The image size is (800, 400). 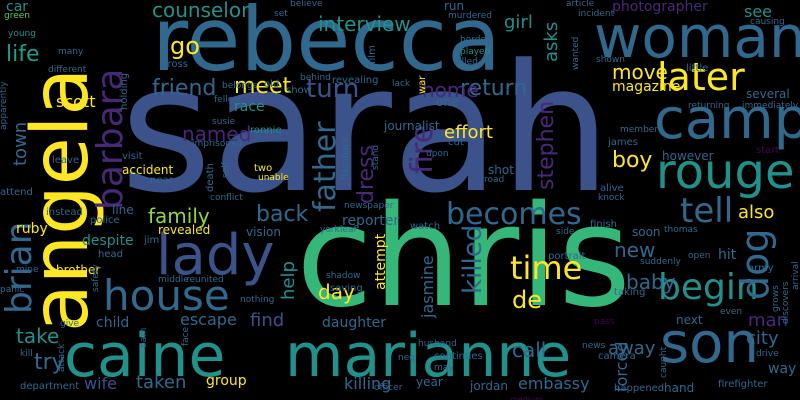 What do you see at coordinates (467, 62) in the screenshot?
I see `word: filled` at bounding box center [467, 62].